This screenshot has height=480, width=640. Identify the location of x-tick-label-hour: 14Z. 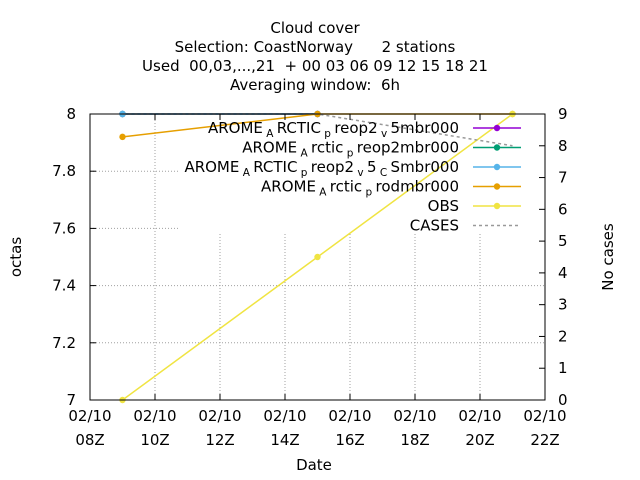
(284, 440).